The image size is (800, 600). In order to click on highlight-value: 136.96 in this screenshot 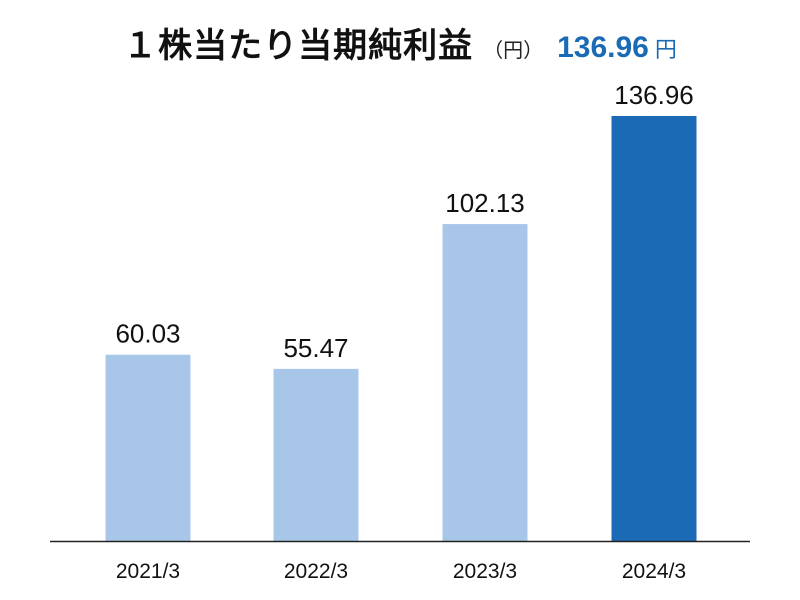, I will do `click(603, 47)`.